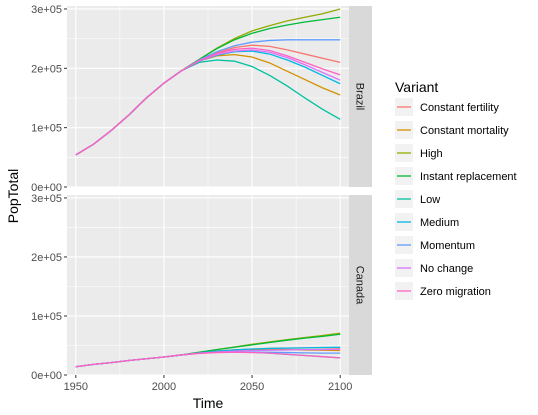  I want to click on x-tick-label: 2100, so click(340, 387).